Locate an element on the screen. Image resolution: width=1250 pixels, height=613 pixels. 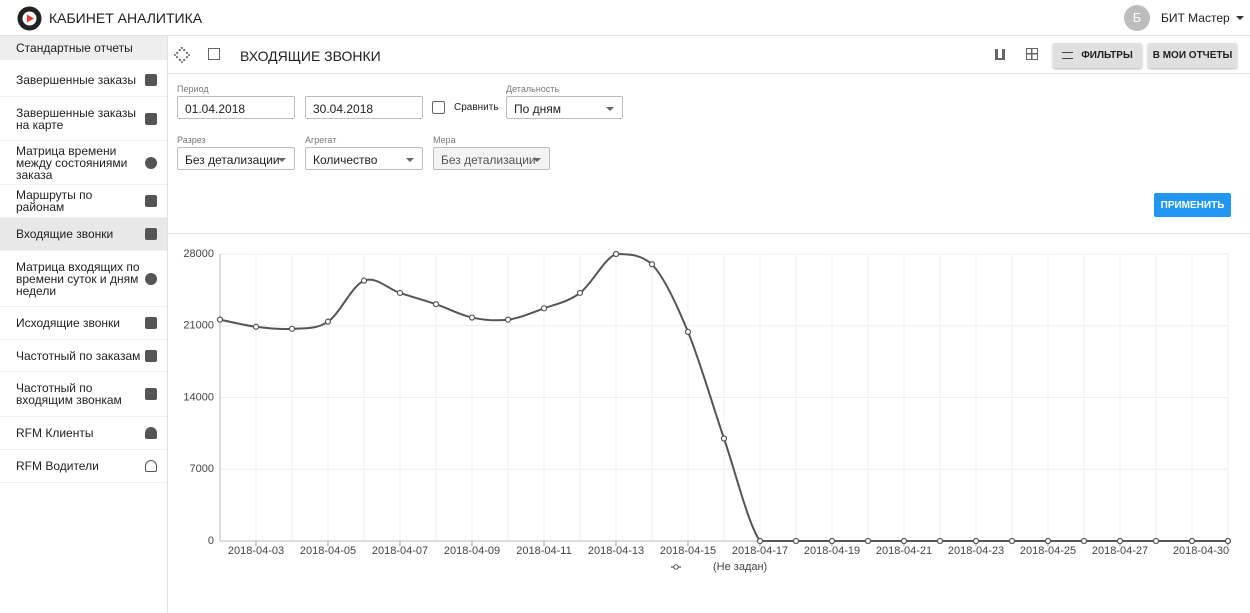
menu-item: Матрица времени между состояниями заказа is located at coordinates (83, 163).